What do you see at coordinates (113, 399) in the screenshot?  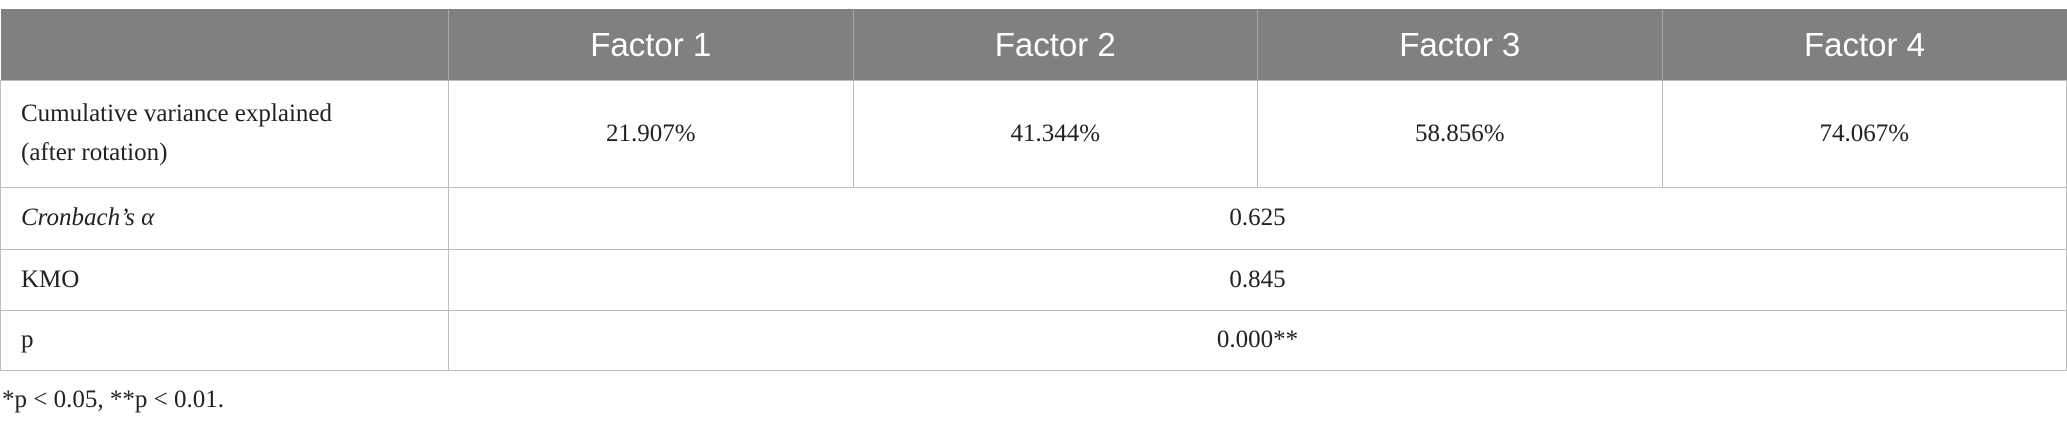 I see `footnote: *p < 0.05, **p < 0.01.` at bounding box center [113, 399].